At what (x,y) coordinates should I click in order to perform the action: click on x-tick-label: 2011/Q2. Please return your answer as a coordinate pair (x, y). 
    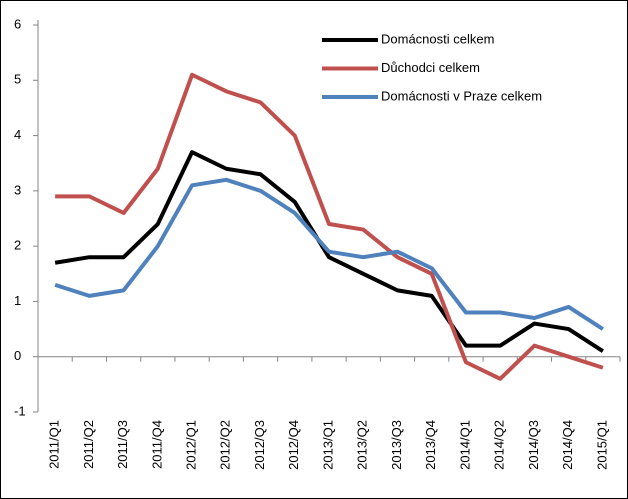
    Looking at the image, I should click on (88, 444).